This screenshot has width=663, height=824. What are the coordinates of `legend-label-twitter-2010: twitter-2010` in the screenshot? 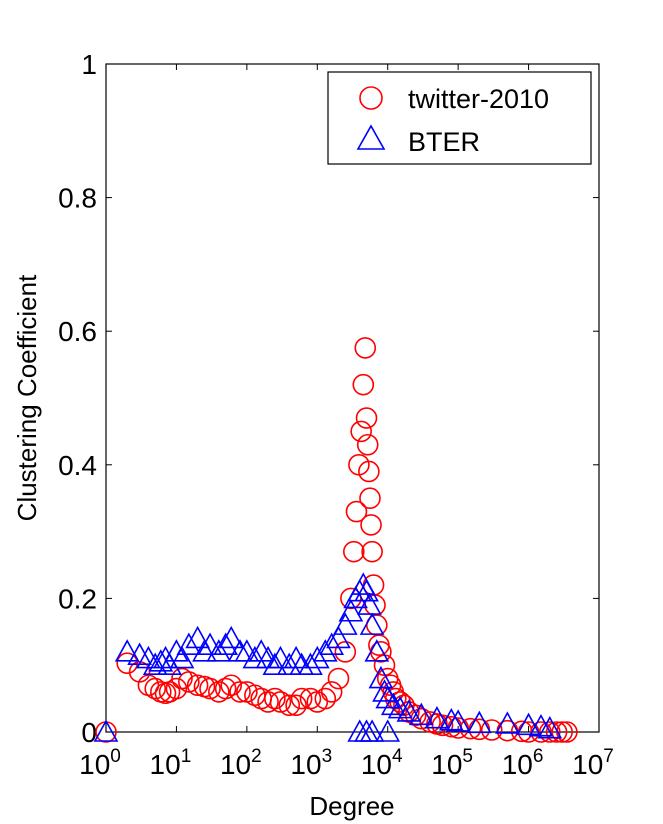 It's located at (478, 99).